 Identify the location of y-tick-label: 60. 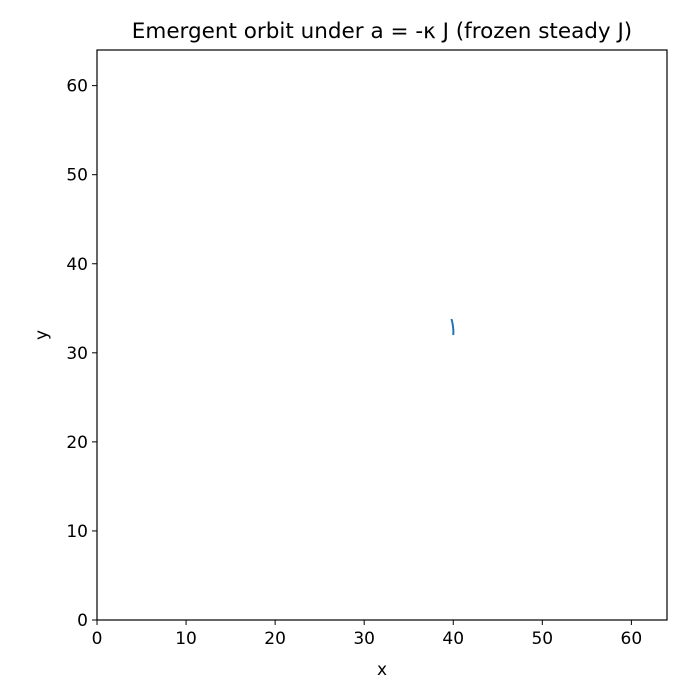
(77, 87).